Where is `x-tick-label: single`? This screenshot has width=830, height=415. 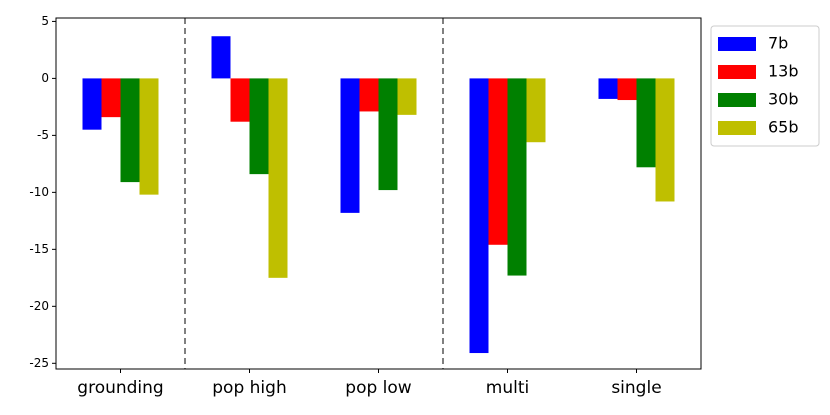 x-tick-label: single is located at coordinates (636, 388).